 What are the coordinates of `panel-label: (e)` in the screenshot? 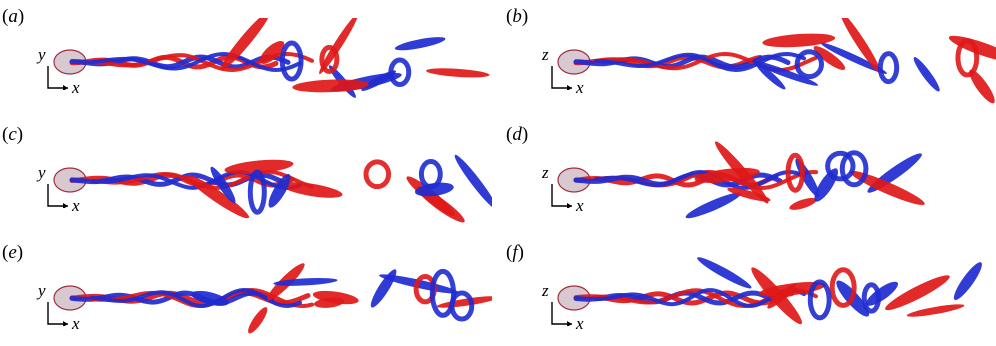 It's located at (12, 253).